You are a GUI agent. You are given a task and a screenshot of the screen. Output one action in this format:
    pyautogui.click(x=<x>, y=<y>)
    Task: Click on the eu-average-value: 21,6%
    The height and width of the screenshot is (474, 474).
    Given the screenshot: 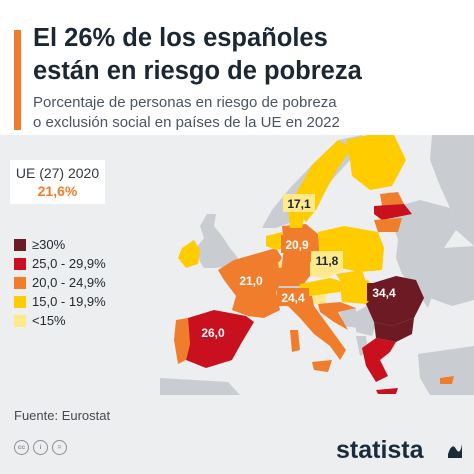 What is the action you would take?
    pyautogui.click(x=57, y=191)
    